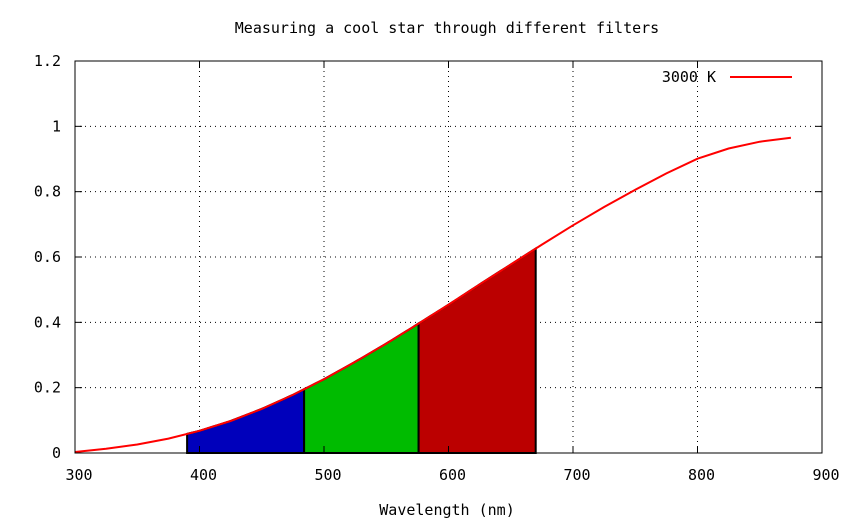 The height and width of the screenshot is (526, 855). Describe the element at coordinates (56, 126) in the screenshot. I see `y-tick-label: 1` at that location.